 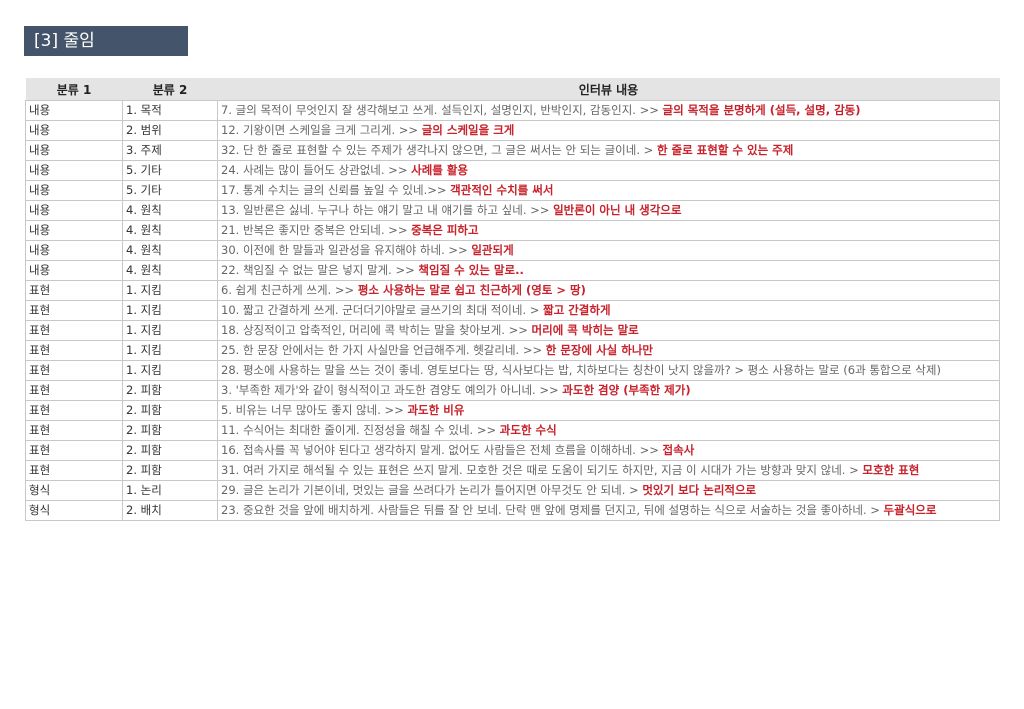 What do you see at coordinates (170, 150) in the screenshot?
I see `category-2: 3. 주제` at bounding box center [170, 150].